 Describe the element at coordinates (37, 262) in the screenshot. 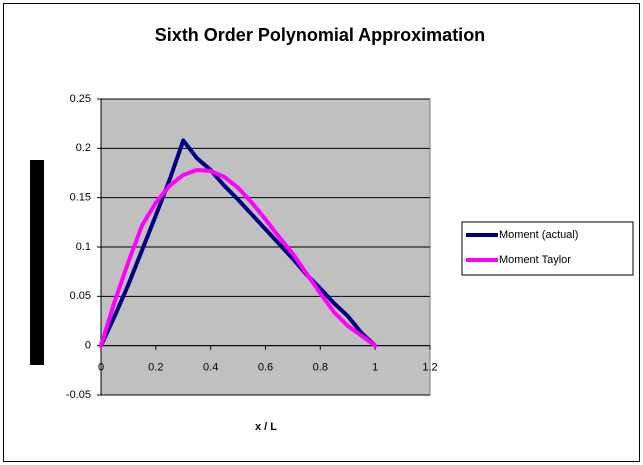

I see `y-axis-label-redacted` at that location.